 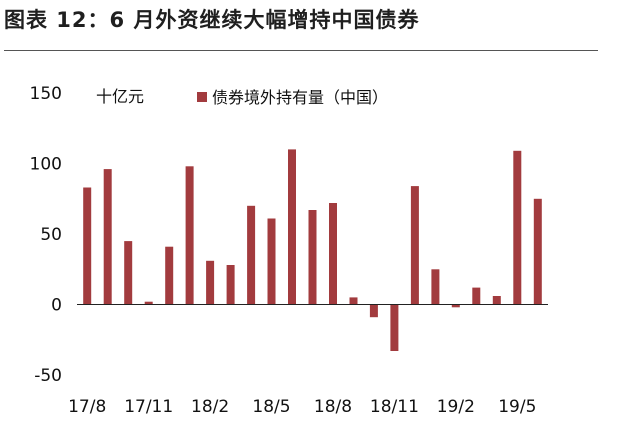 What do you see at coordinates (456, 407) in the screenshot?
I see `x-tick-label: 19/2` at bounding box center [456, 407].